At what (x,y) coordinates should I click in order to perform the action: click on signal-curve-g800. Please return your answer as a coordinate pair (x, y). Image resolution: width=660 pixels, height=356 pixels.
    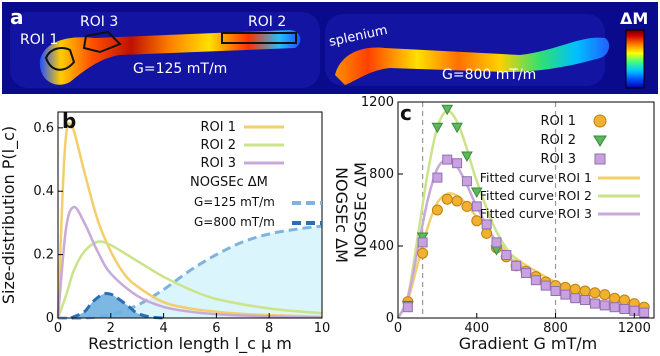
    Looking at the image, I should click on (117, 305).